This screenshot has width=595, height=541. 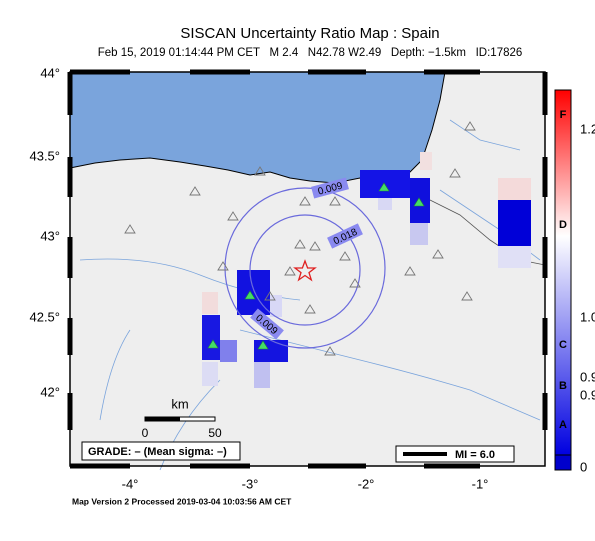 I want to click on grade-letter: D, so click(x=563, y=225).